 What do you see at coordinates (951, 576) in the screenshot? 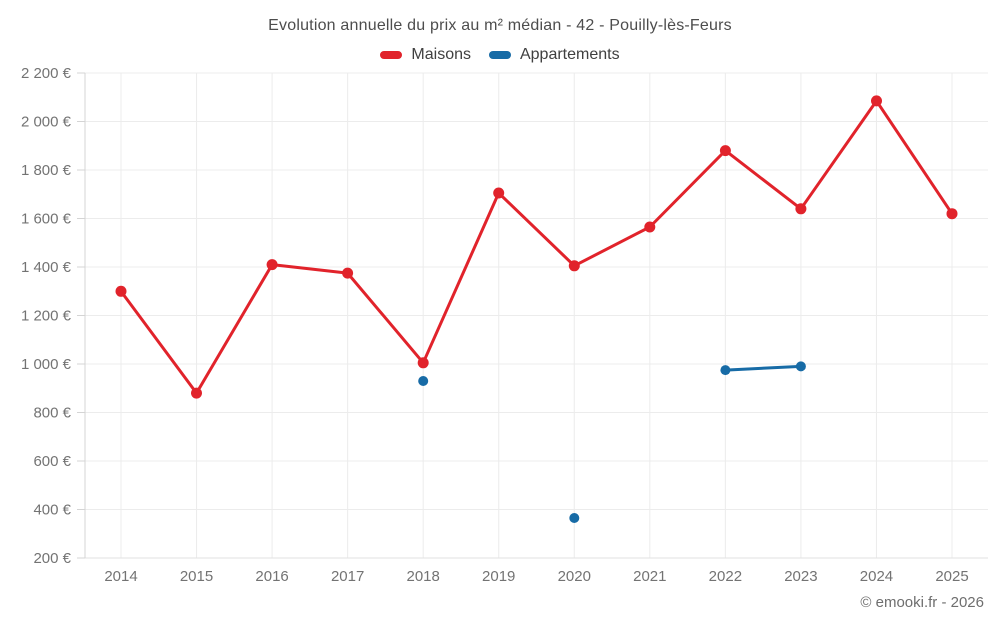
I see `x-tick-label: 2025` at bounding box center [951, 576].